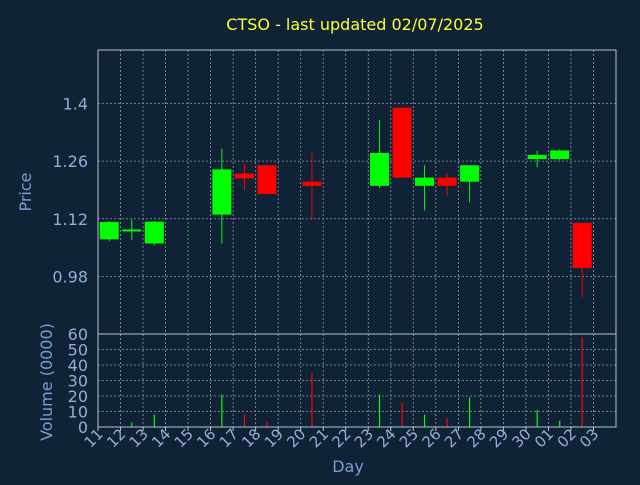  I want to click on volume-y-tick-label: 40, so click(78, 365).